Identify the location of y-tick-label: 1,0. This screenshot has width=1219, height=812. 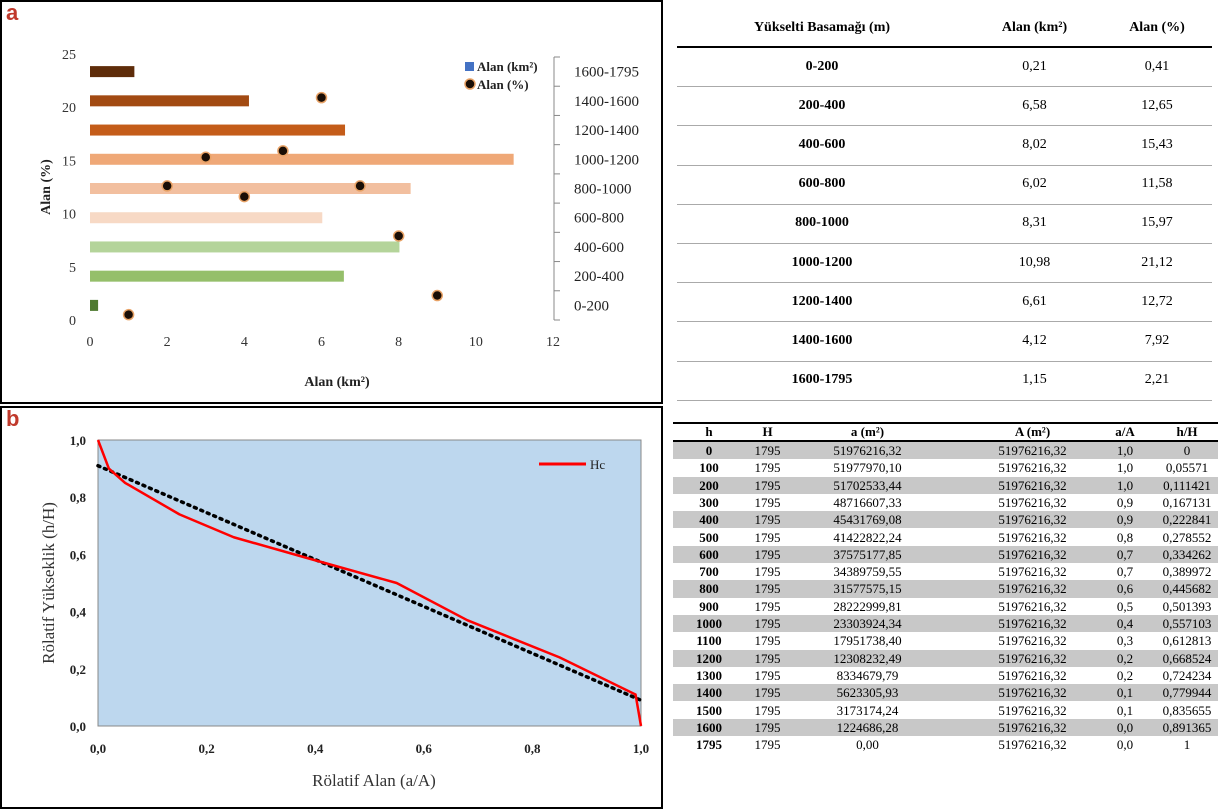
(78, 440).